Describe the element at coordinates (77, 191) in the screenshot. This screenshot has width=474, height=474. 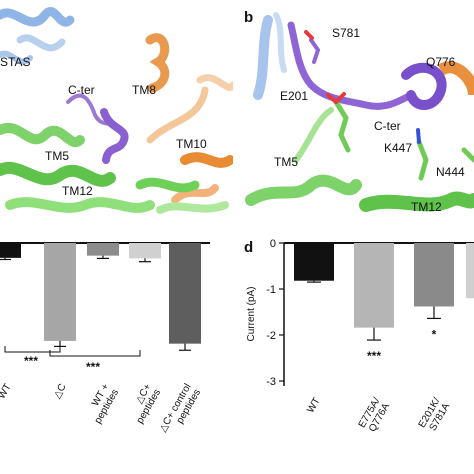
I see `label-tm12: TM12` at that location.